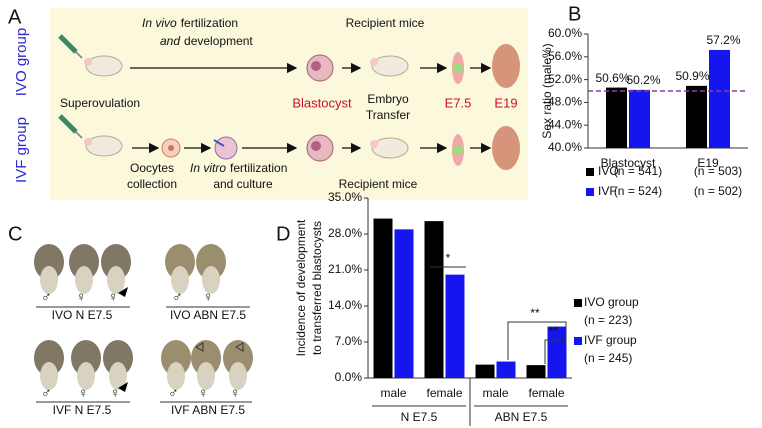  What do you see at coordinates (21, 62) in the screenshot?
I see `row-label: IVO group` at bounding box center [21, 62].